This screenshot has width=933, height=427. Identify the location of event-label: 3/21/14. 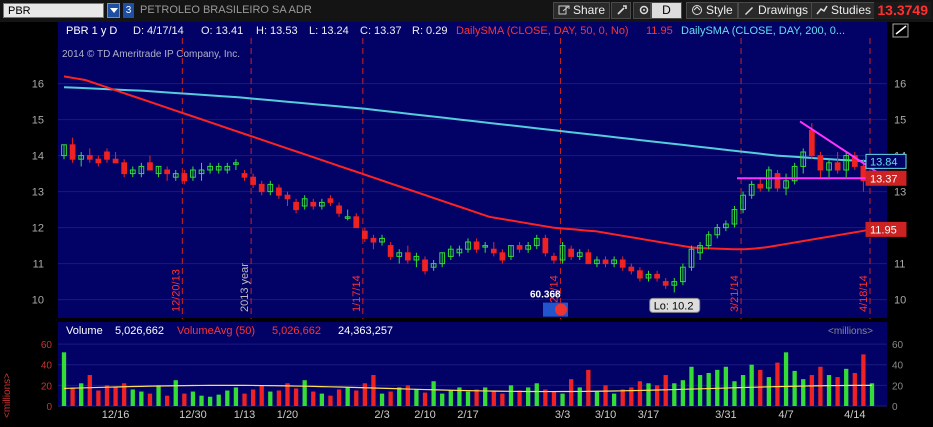
(735, 293).